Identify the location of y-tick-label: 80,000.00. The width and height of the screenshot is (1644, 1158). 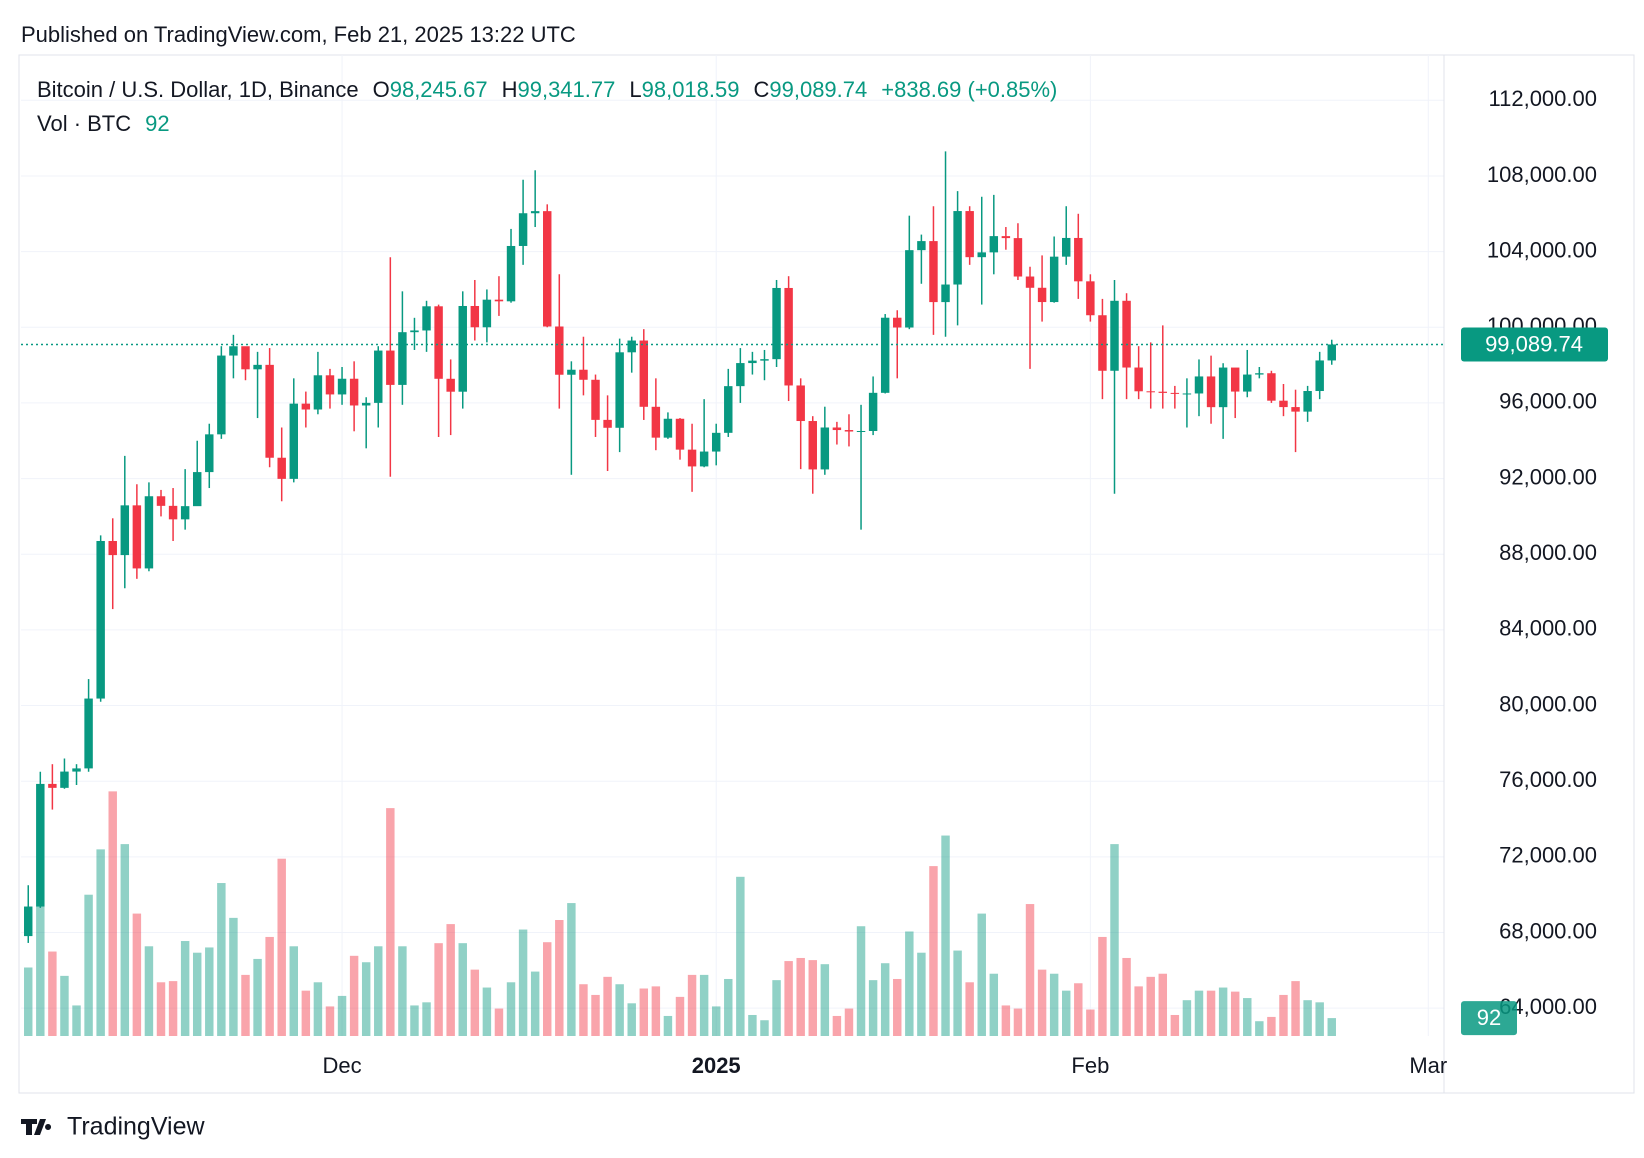
(1548, 703).